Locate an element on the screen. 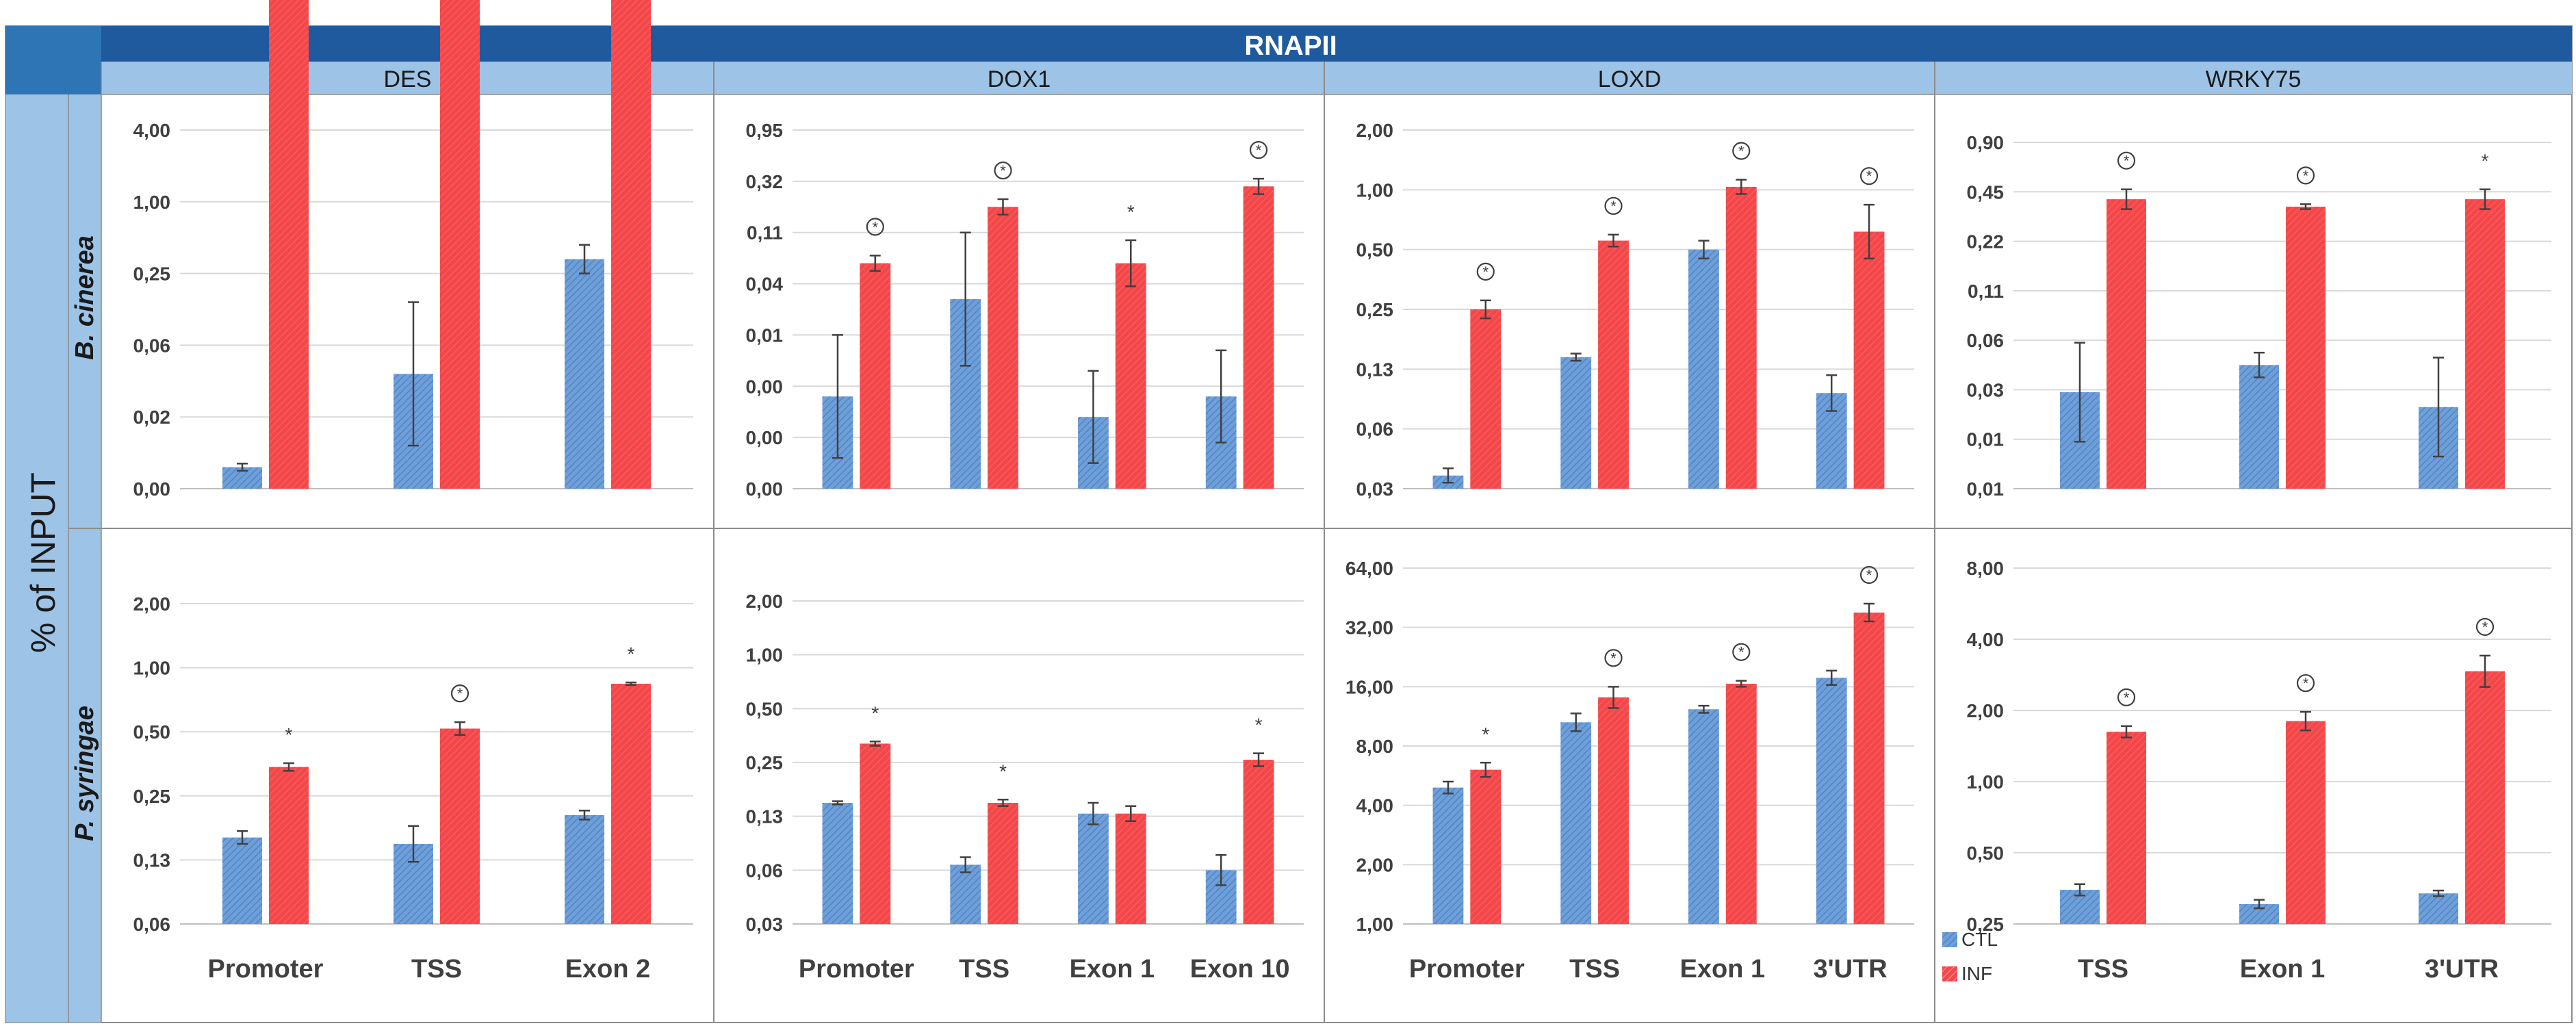  x-category-label: Exon 1 is located at coordinates (2283, 969).